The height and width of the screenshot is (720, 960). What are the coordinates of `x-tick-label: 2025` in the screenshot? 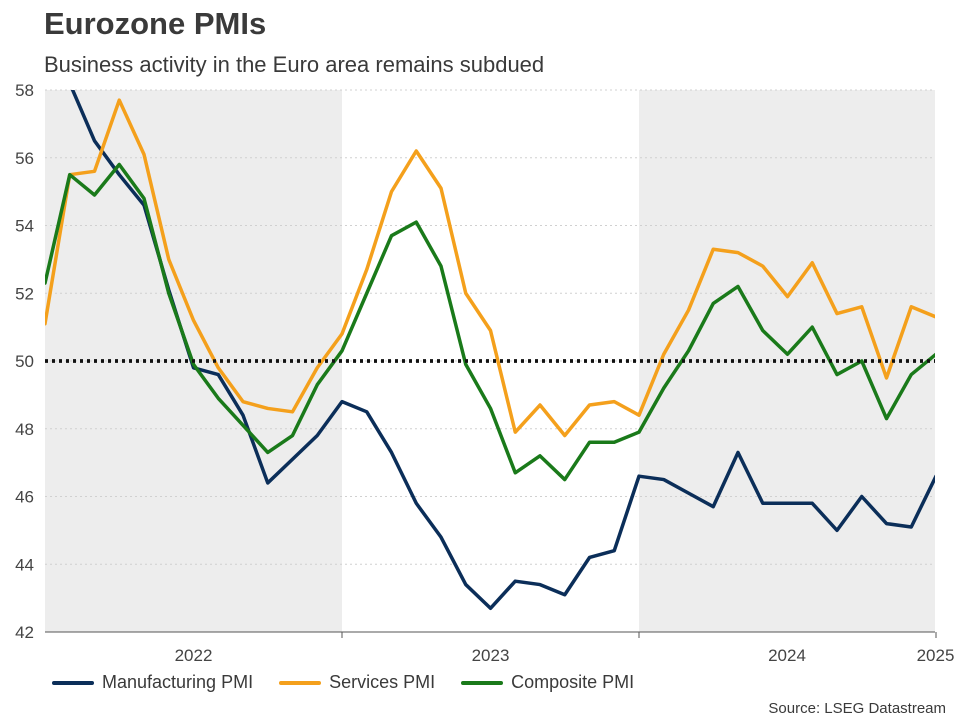 It's located at (936, 655).